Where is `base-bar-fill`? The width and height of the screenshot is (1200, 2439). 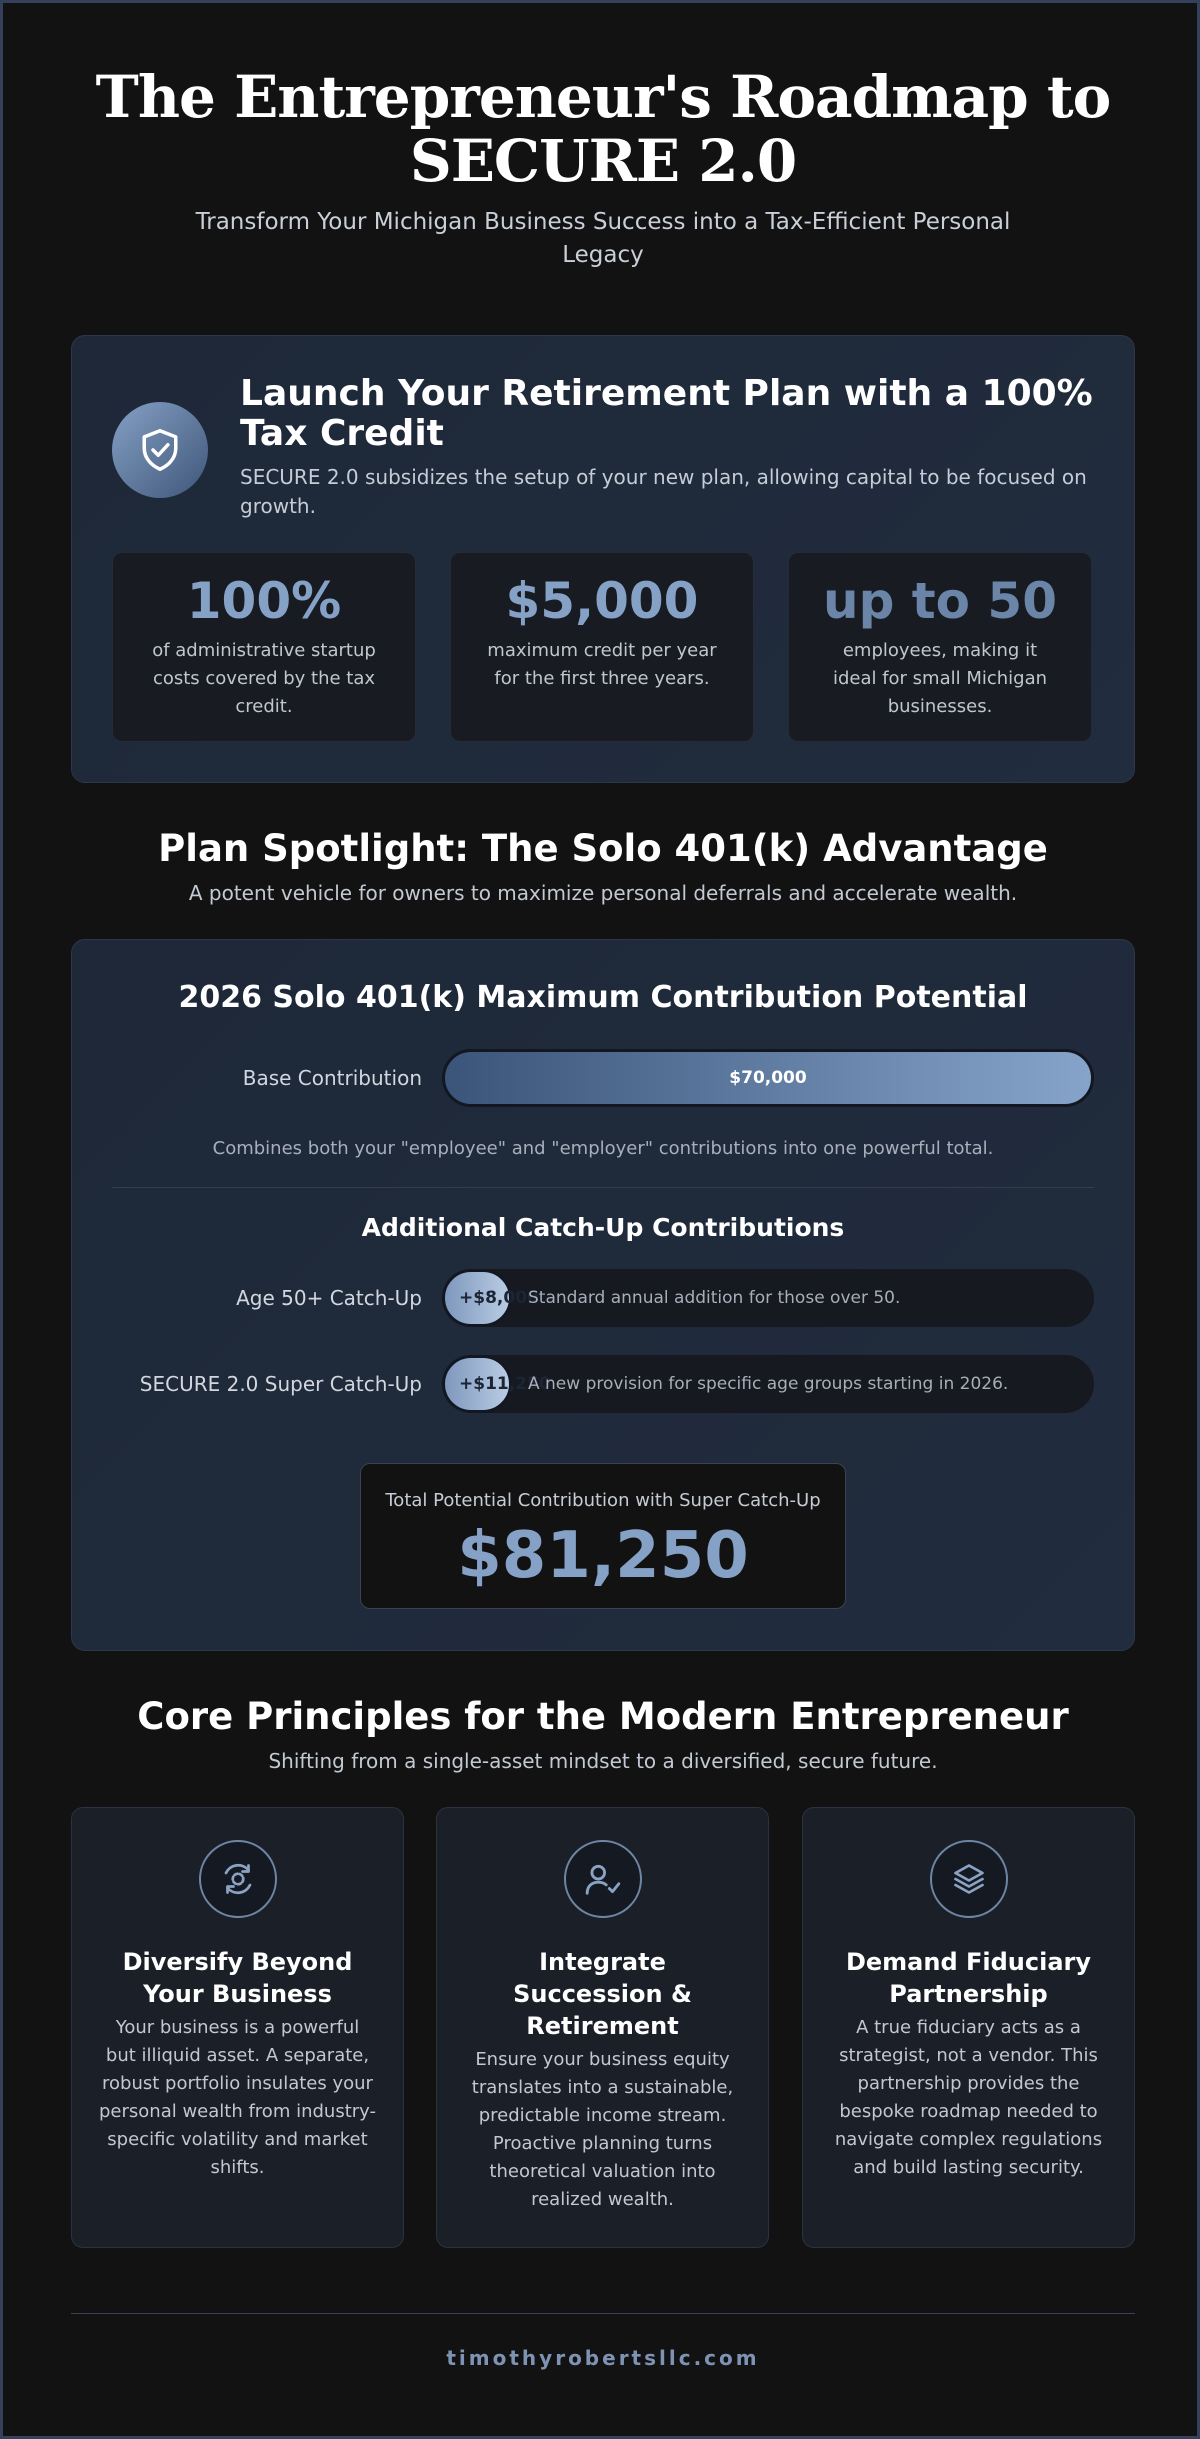
base-bar-fill is located at coordinates (768, 1078).